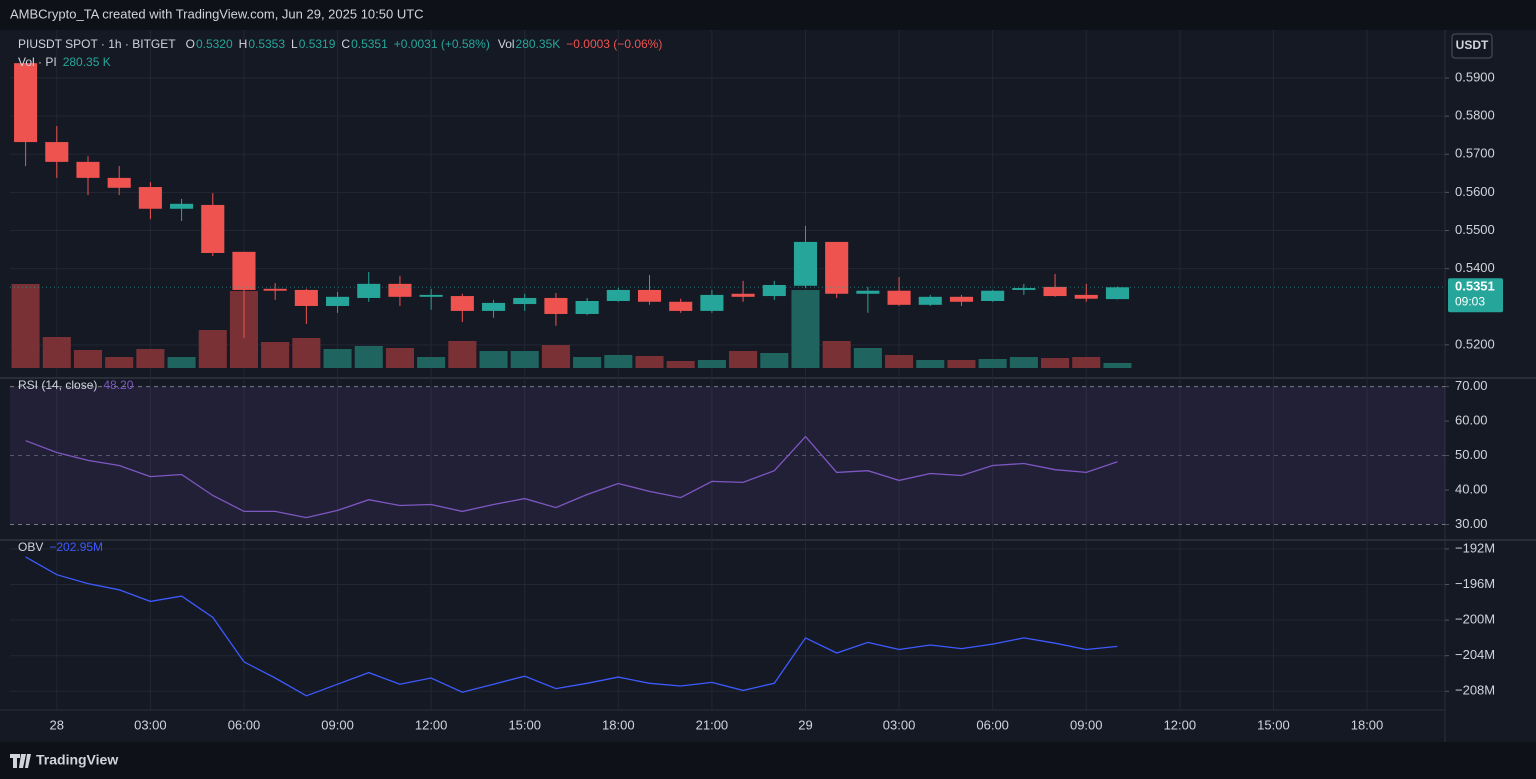  What do you see at coordinates (345, 44) in the screenshot?
I see `legend-item: C` at bounding box center [345, 44].